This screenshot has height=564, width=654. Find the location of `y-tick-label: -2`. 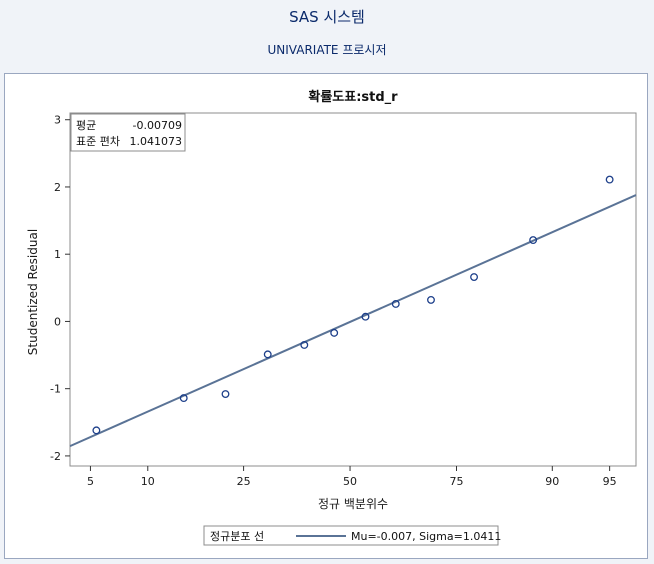

y-tick-label: -2 is located at coordinates (55, 456).